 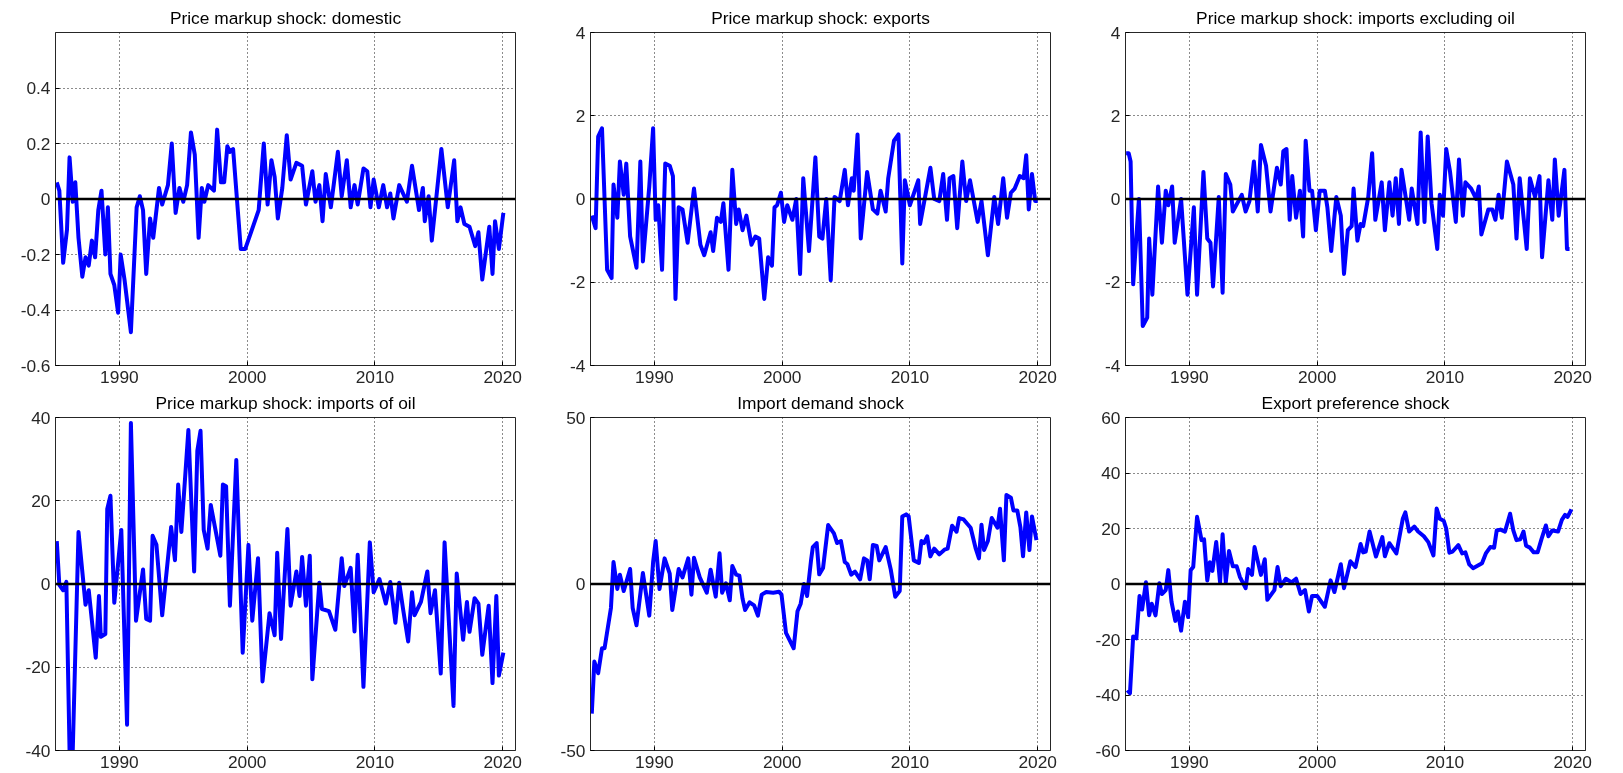 What do you see at coordinates (35, 310) in the screenshot?
I see `y-tick-label: -0.4` at bounding box center [35, 310].